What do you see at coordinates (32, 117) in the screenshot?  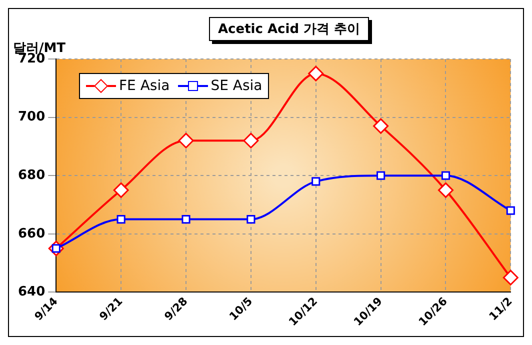 I see `y-tick-label: 700` at bounding box center [32, 117].